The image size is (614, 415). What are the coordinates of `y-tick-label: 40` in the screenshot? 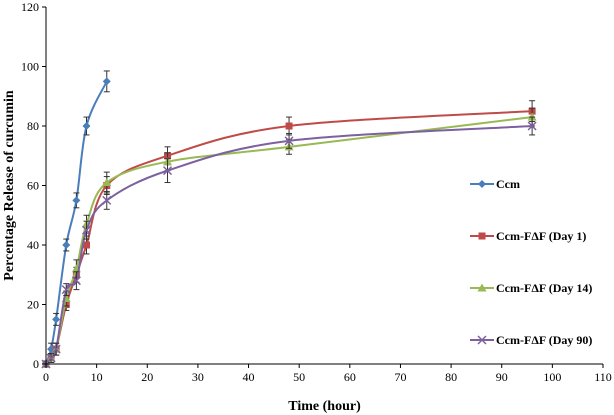 It's located at (33, 245).